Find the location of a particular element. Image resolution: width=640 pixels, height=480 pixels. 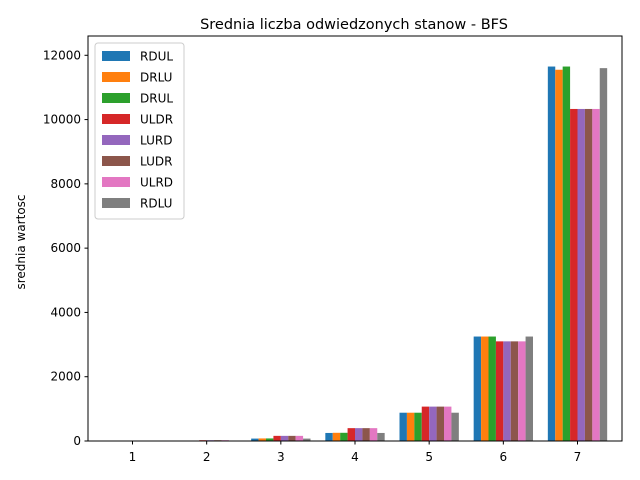

legend-label-drul: DRUL is located at coordinates (156, 99).